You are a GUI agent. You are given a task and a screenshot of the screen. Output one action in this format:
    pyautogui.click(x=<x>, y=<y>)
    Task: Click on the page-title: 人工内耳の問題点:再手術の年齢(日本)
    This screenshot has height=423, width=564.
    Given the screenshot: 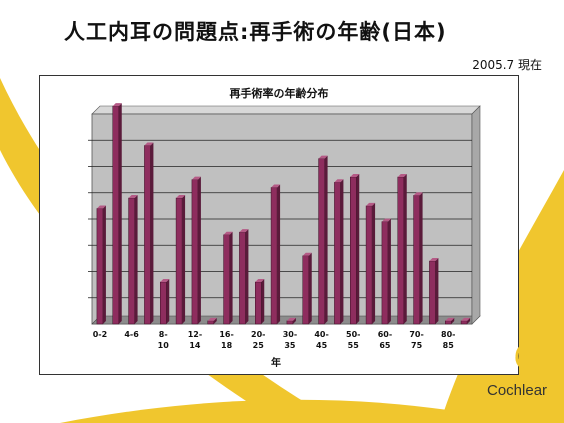 What is the action you would take?
    pyautogui.click(x=255, y=32)
    